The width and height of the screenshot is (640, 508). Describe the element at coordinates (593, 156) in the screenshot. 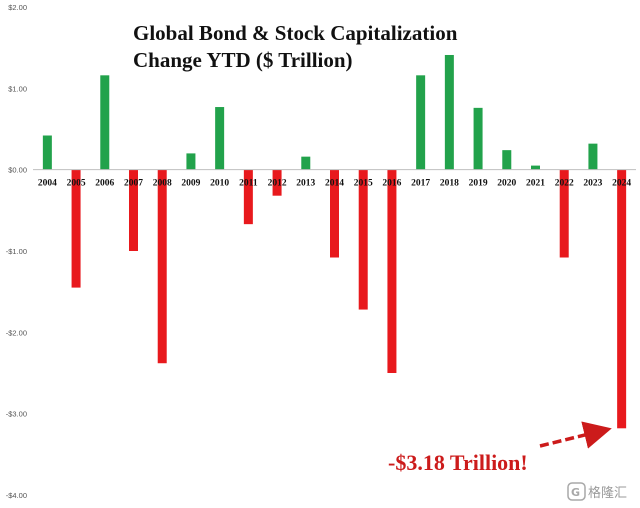

I see `bar-2023` at that location.